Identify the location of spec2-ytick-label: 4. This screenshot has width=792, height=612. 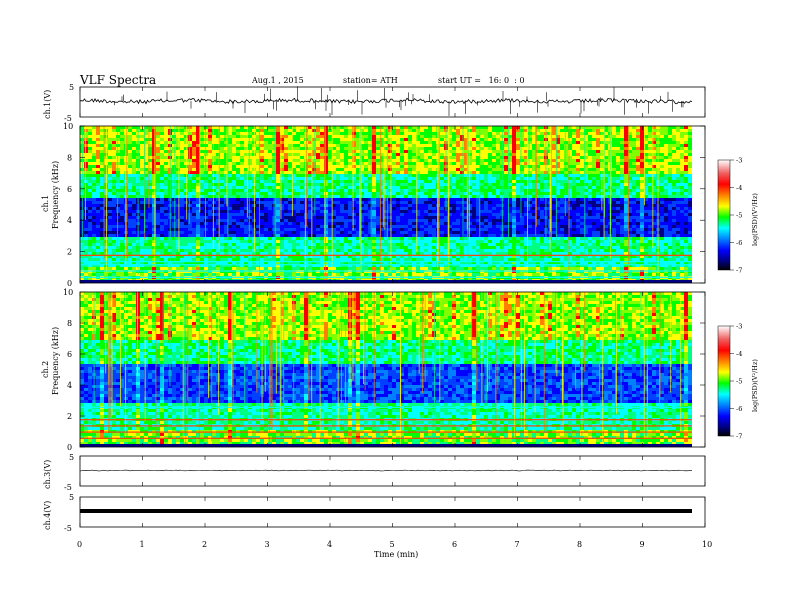
(69, 385).